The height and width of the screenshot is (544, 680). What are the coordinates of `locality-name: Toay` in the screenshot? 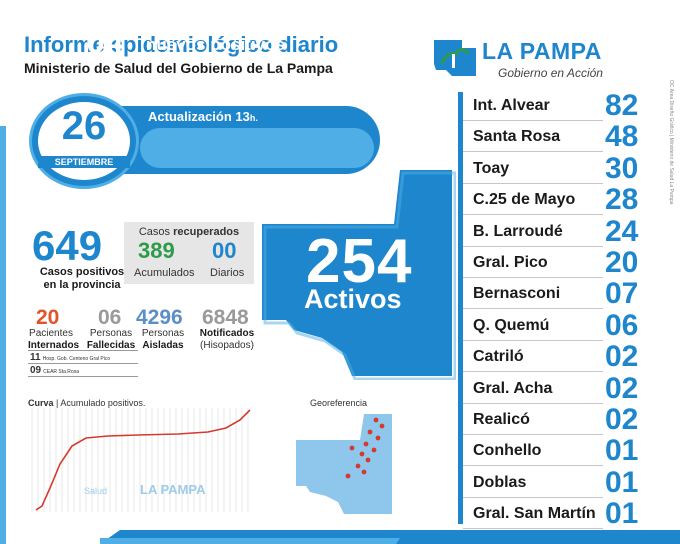 It's located at (491, 168).